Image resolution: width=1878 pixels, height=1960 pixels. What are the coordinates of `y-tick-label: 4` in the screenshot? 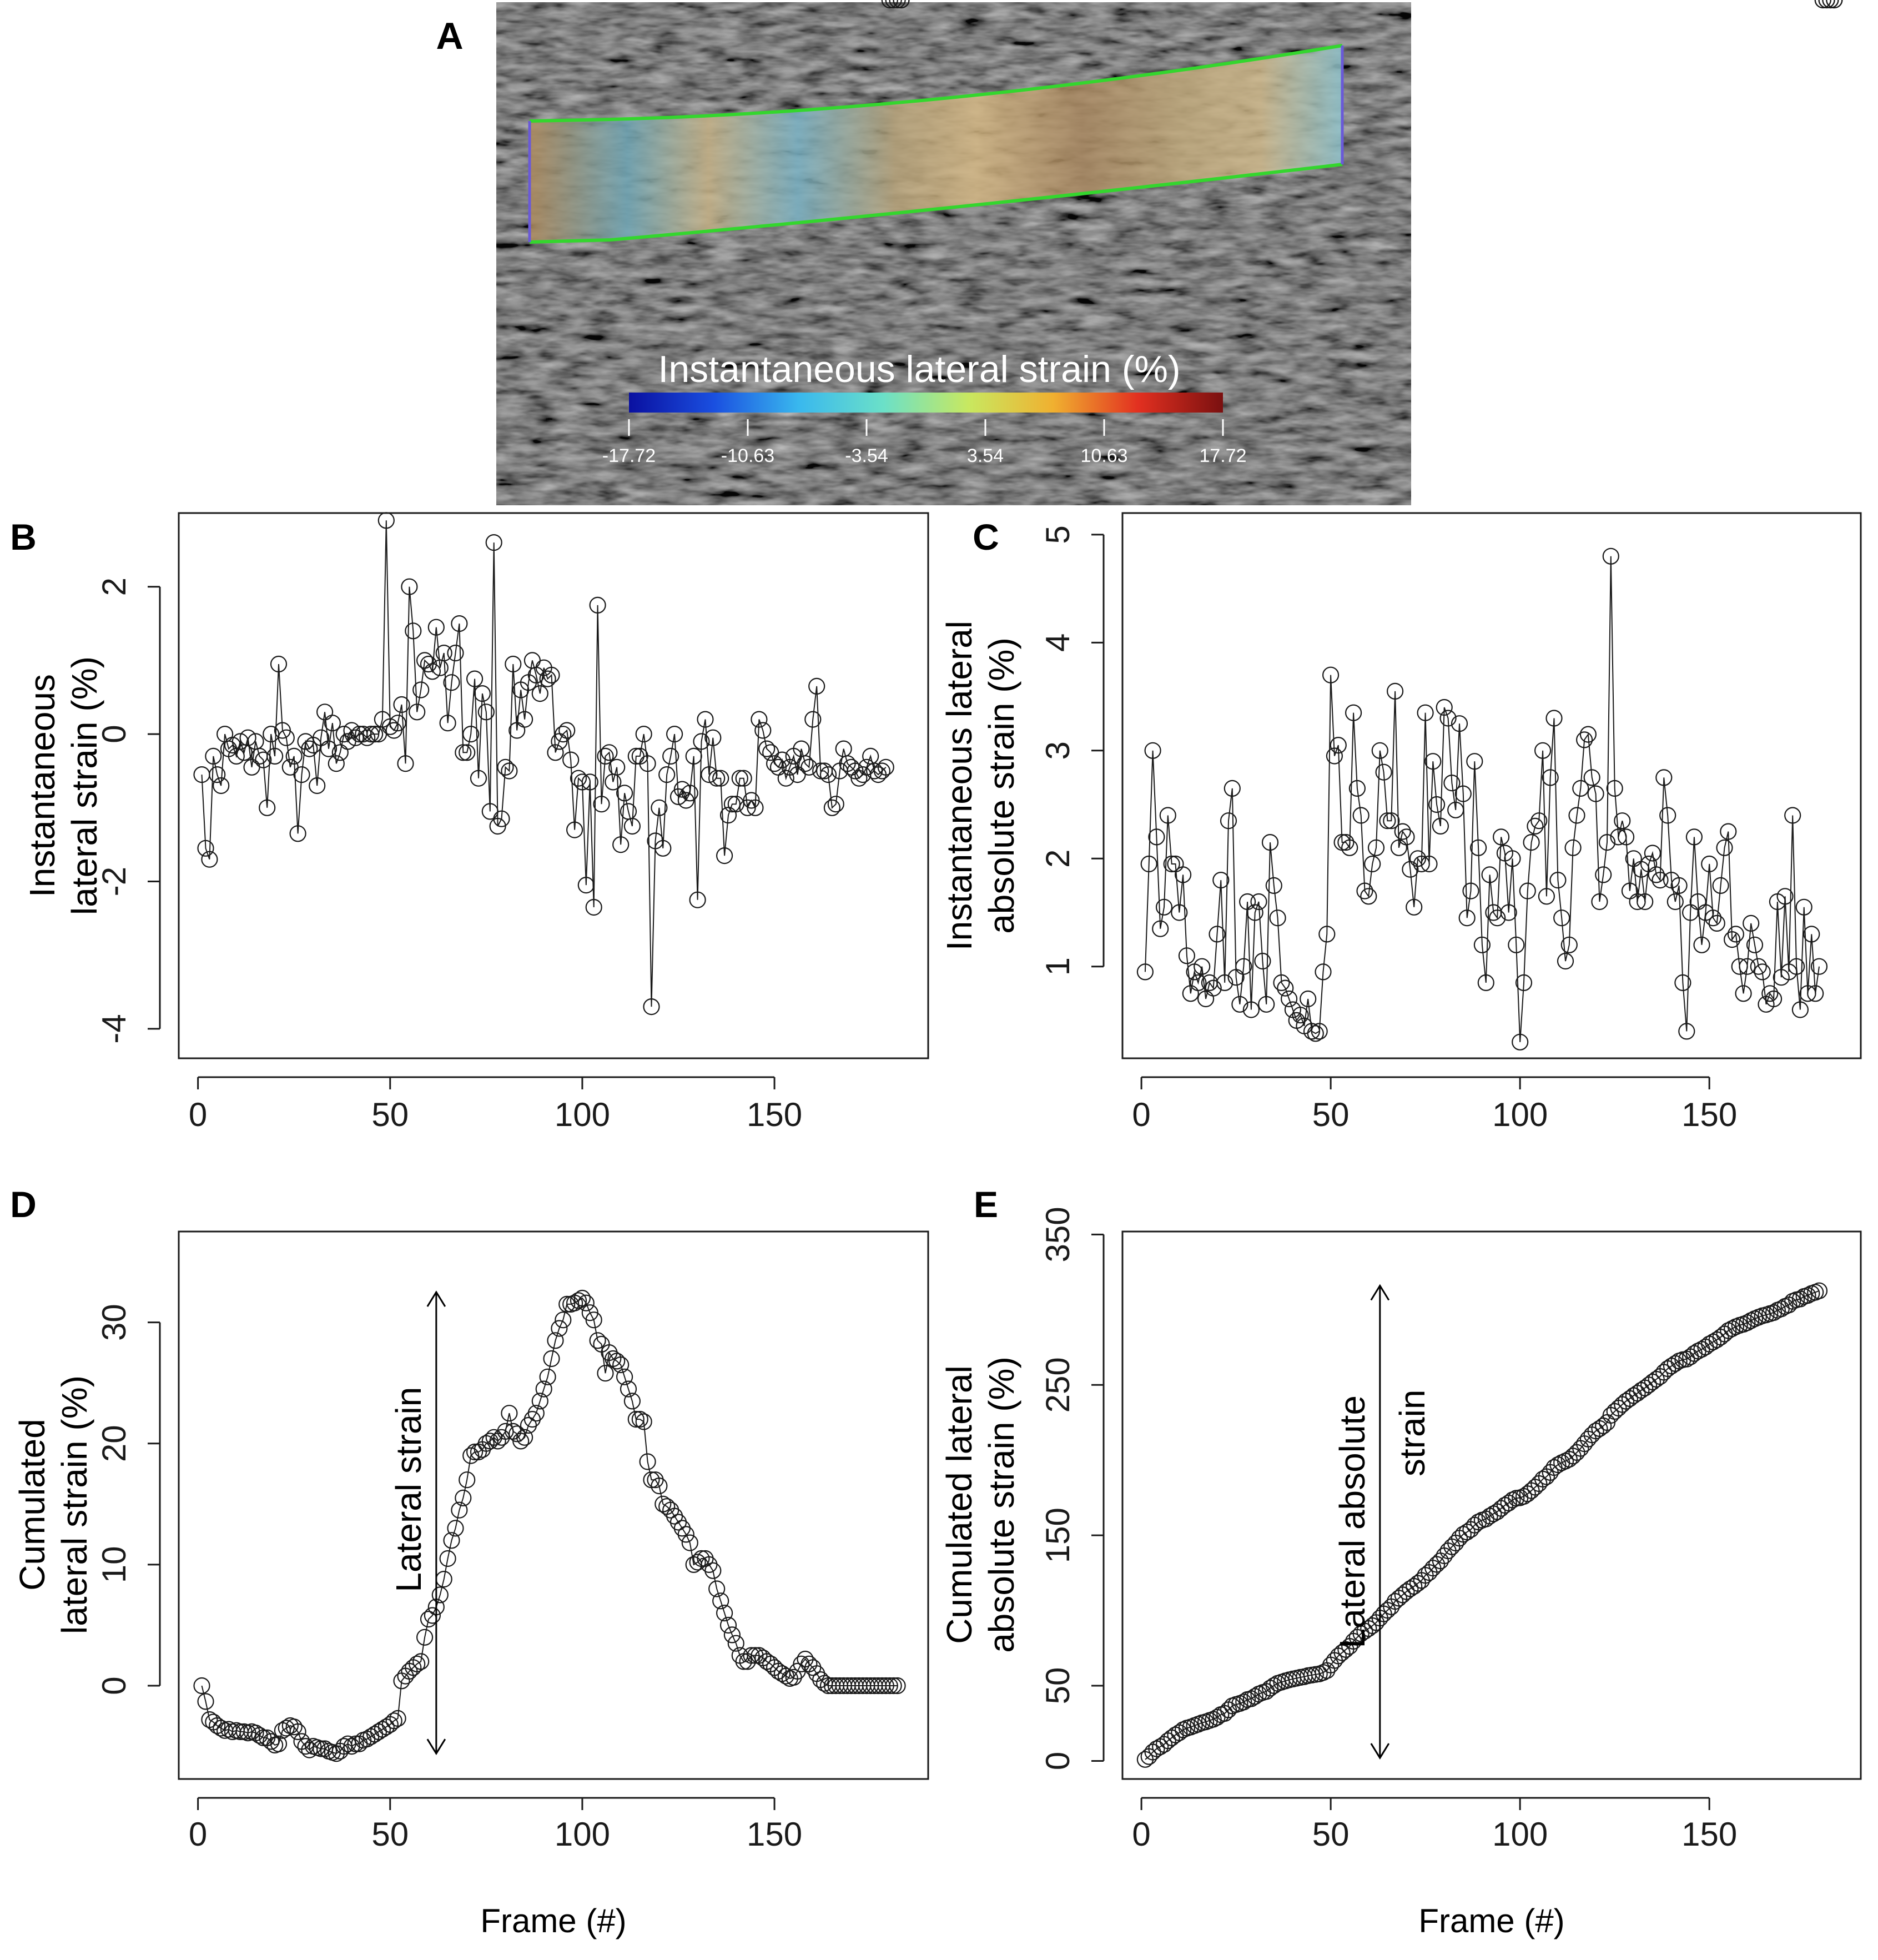 It's located at (1057, 643).